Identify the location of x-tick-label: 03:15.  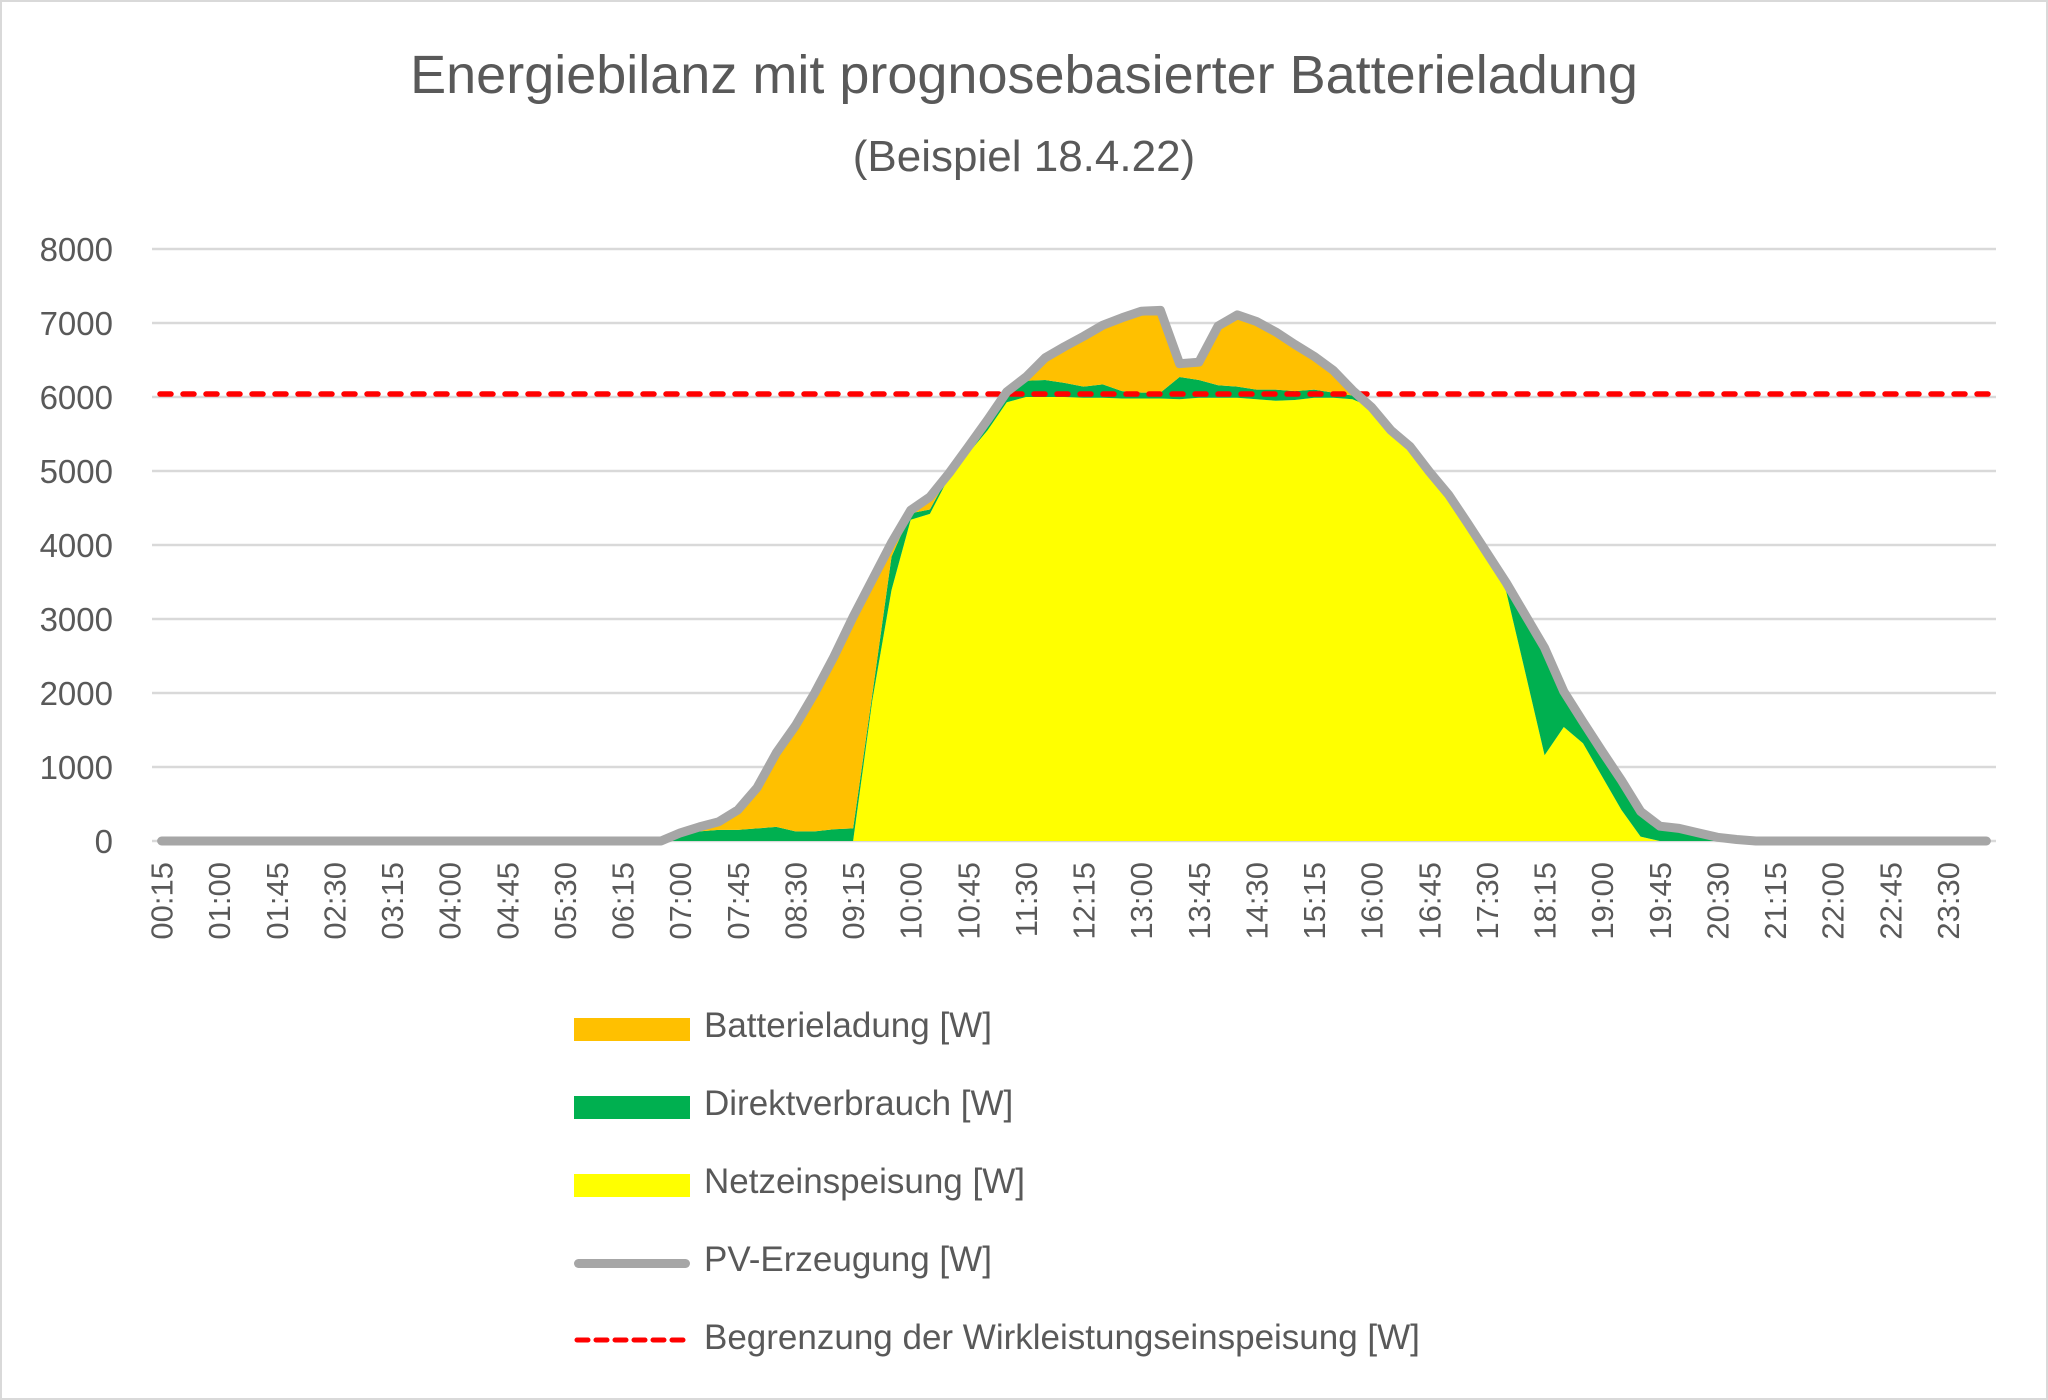
(392, 901).